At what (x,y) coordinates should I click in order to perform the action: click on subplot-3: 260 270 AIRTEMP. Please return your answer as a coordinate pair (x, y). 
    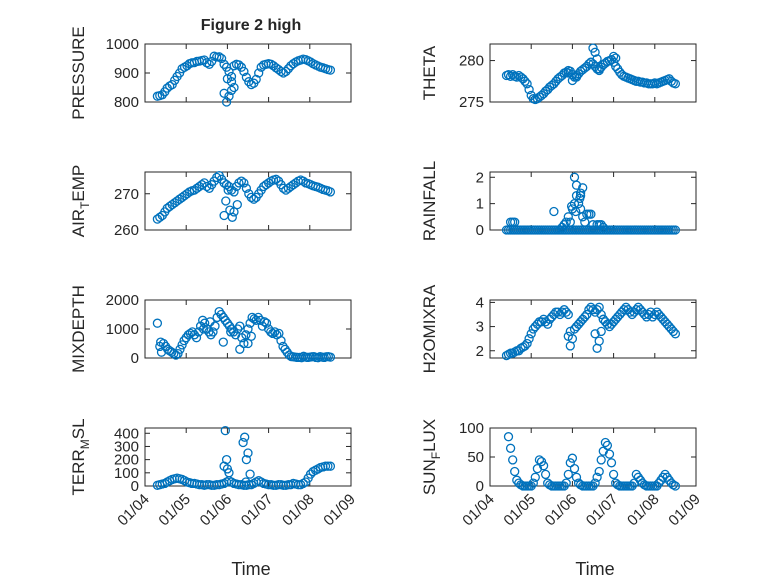
    Looking at the image, I should click on (210, 202).